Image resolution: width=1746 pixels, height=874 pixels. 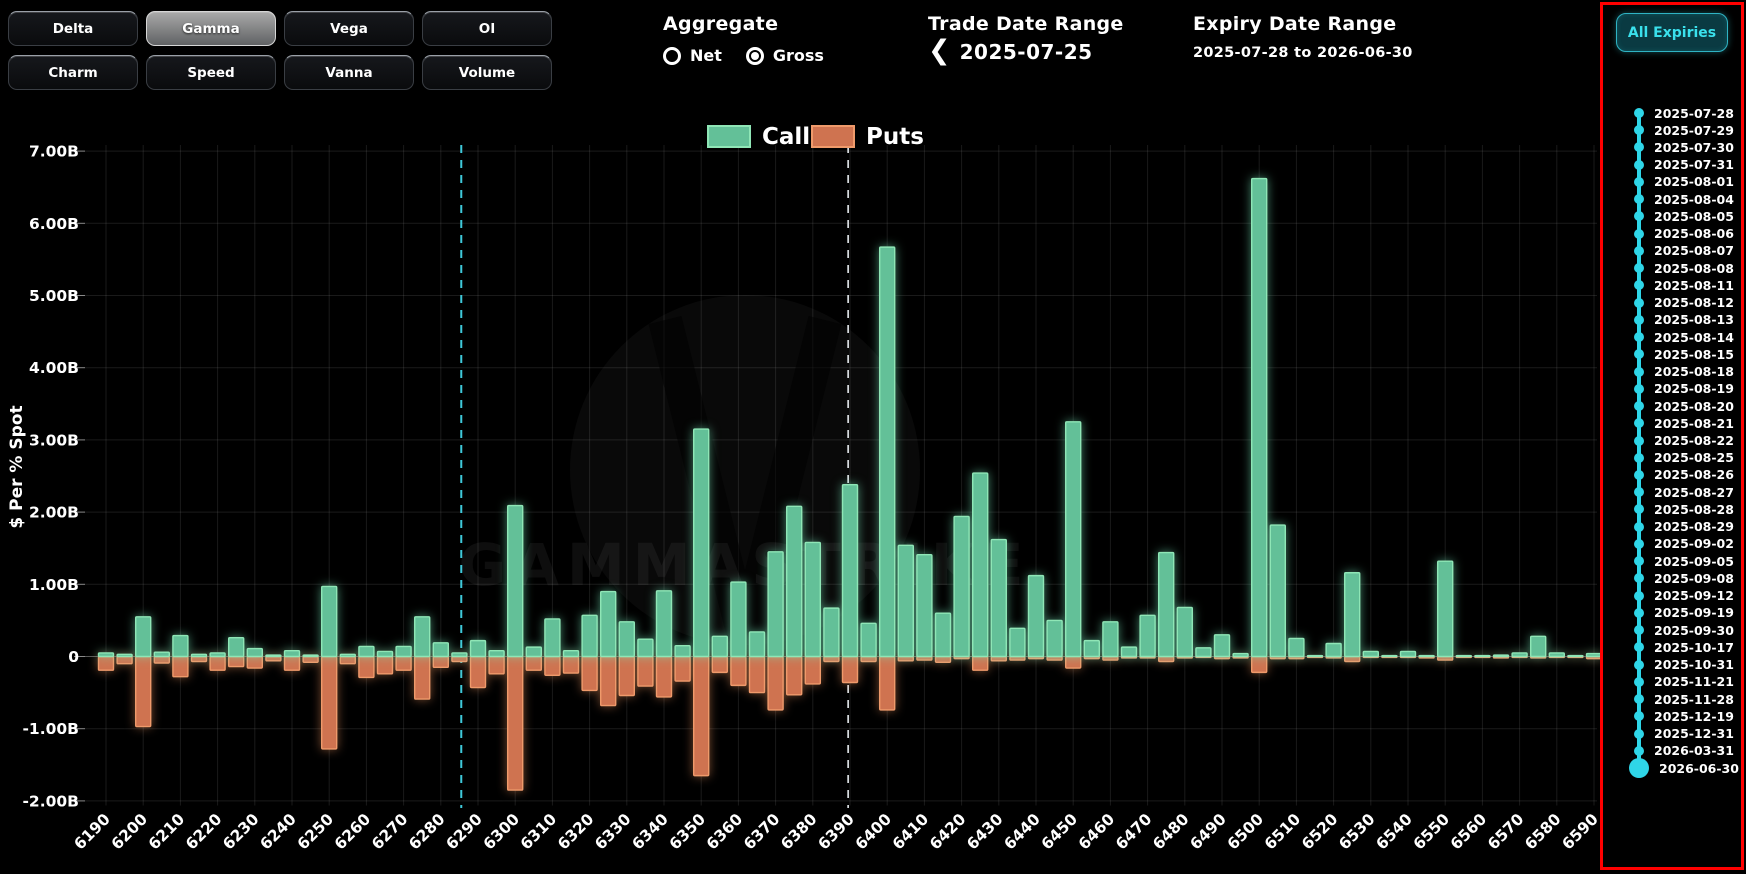 What do you see at coordinates (1694, 475) in the screenshot?
I see `expiry-date-label: 2025-08-26` at bounding box center [1694, 475].